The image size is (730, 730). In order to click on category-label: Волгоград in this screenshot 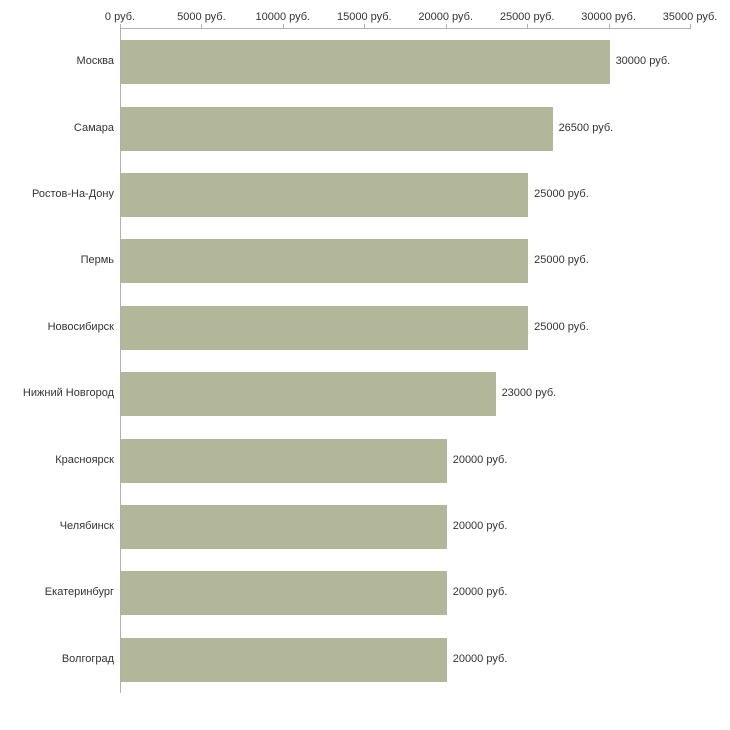, I will do `click(87, 658)`.